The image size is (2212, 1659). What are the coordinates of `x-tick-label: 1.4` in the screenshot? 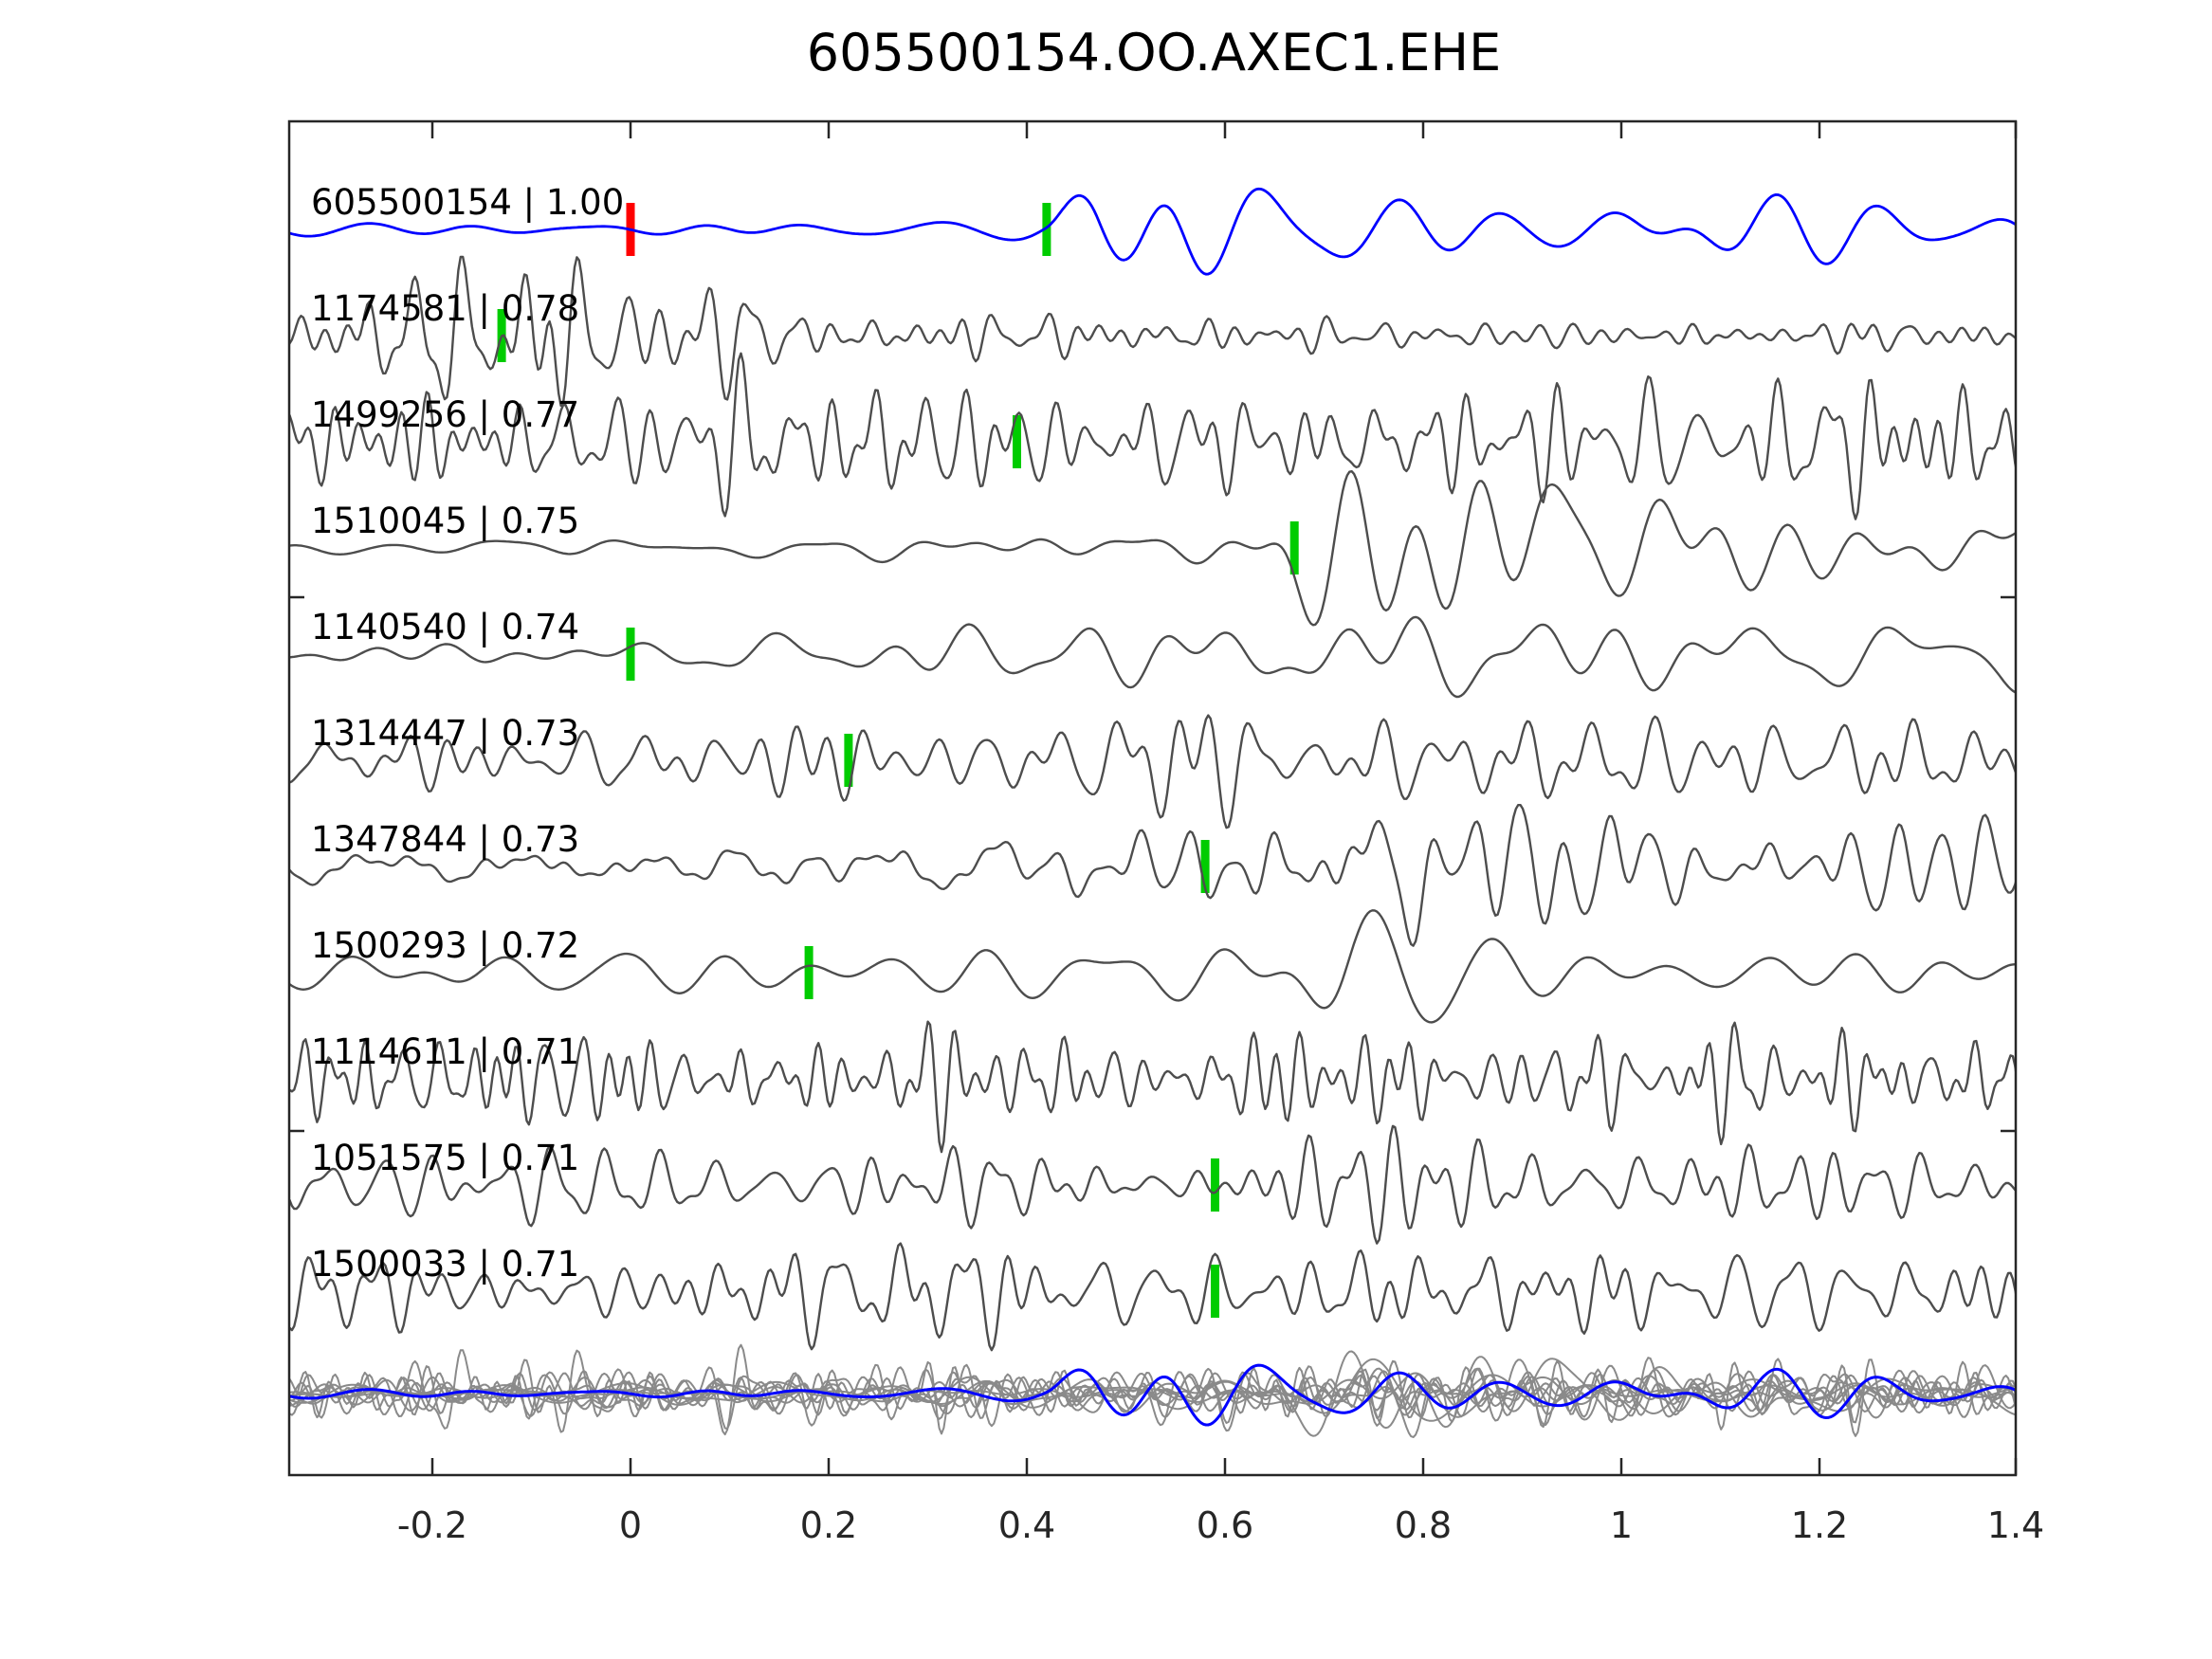 It's located at (2015, 1525).